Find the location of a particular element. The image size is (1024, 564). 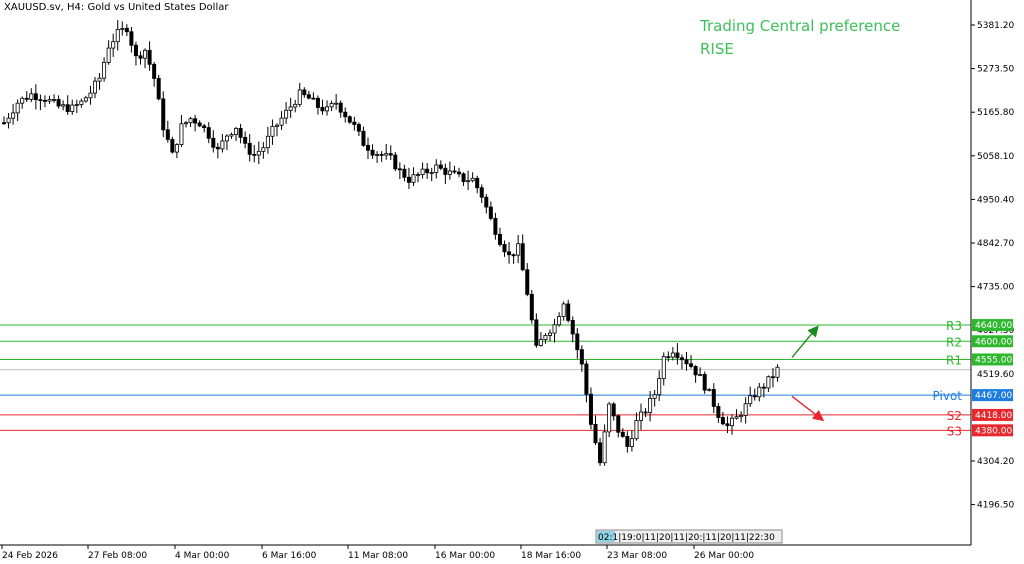

preference-title: Trading Central preference is located at coordinates (800, 26).